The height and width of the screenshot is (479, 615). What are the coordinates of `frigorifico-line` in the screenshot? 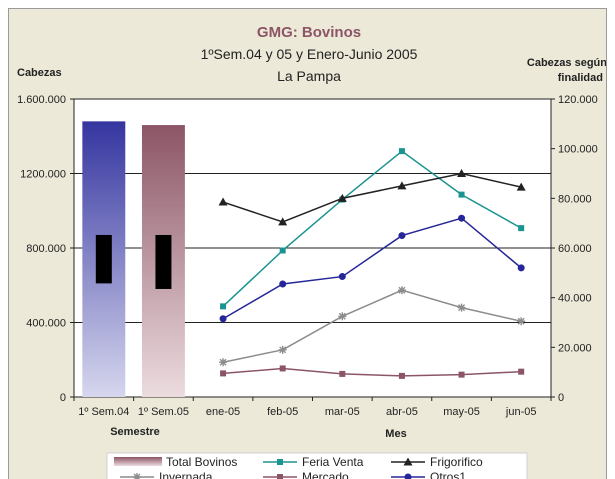 It's located at (372, 197).